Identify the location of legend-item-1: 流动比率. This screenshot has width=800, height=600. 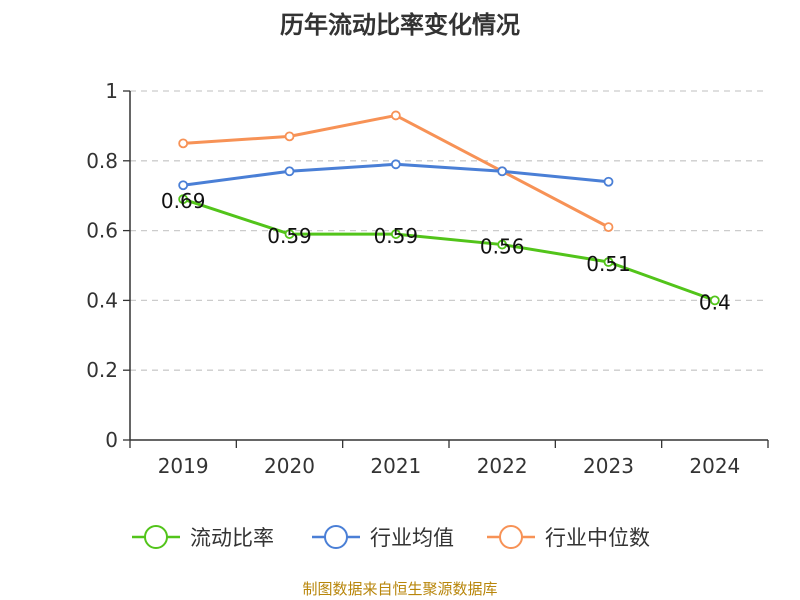
(203, 537).